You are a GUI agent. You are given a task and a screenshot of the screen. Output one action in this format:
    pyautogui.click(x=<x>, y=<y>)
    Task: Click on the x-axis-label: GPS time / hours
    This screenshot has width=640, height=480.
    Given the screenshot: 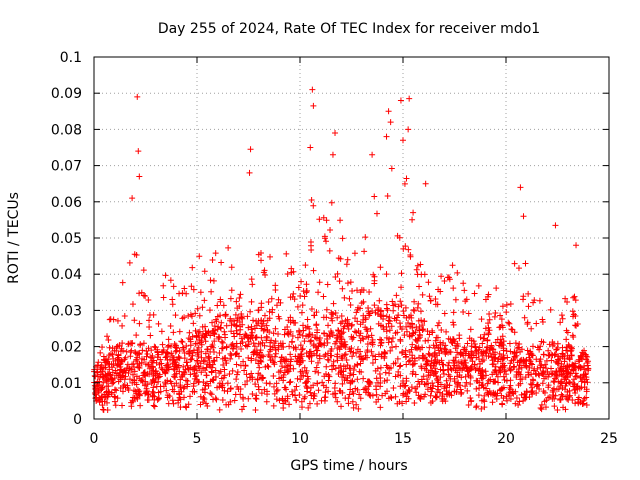 What is the action you would take?
    pyautogui.click(x=348, y=466)
    